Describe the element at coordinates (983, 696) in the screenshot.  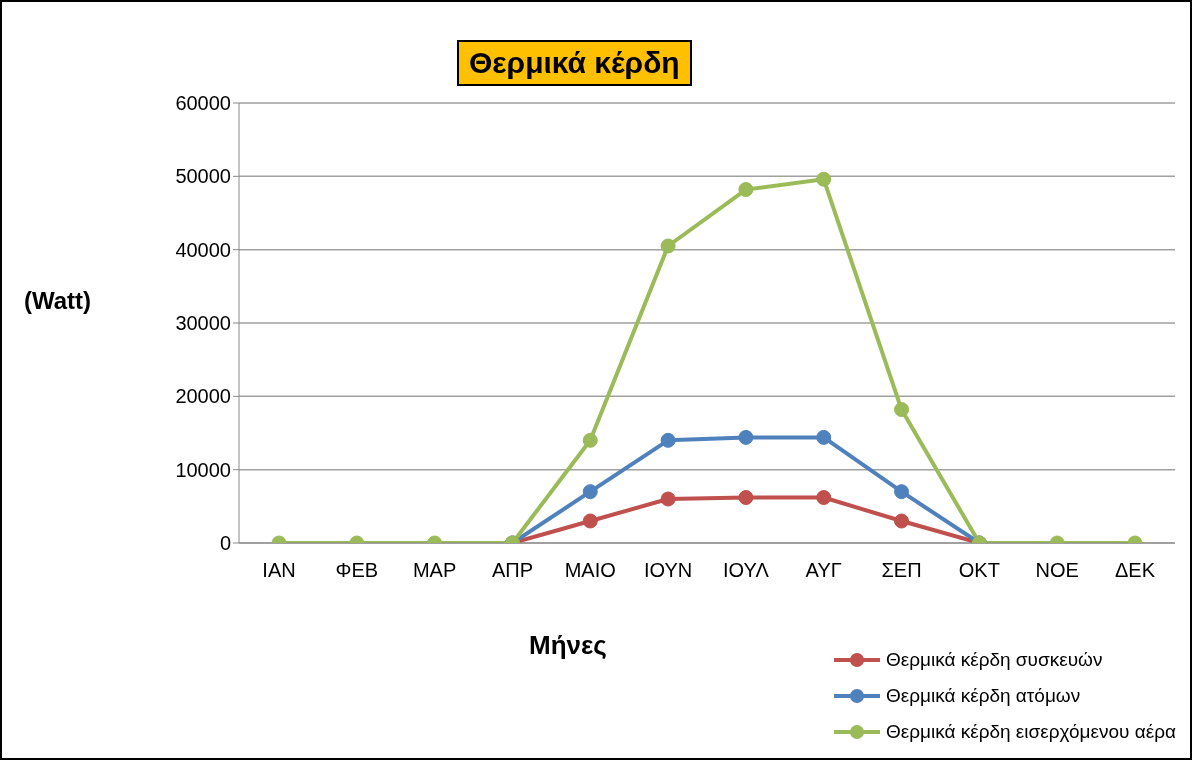
I see `legend-label: Θερμικά κέρδη ατόμων` at that location.